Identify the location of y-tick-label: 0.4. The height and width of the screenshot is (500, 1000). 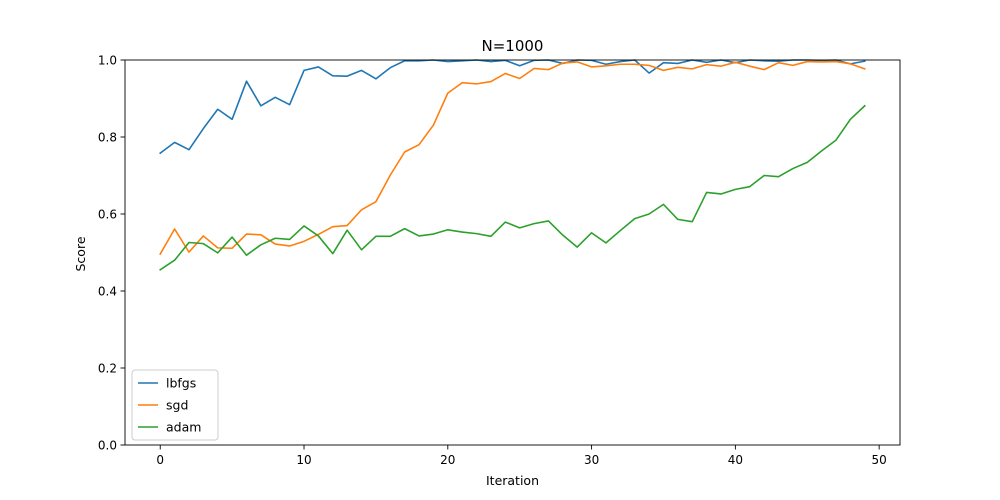
(107, 291).